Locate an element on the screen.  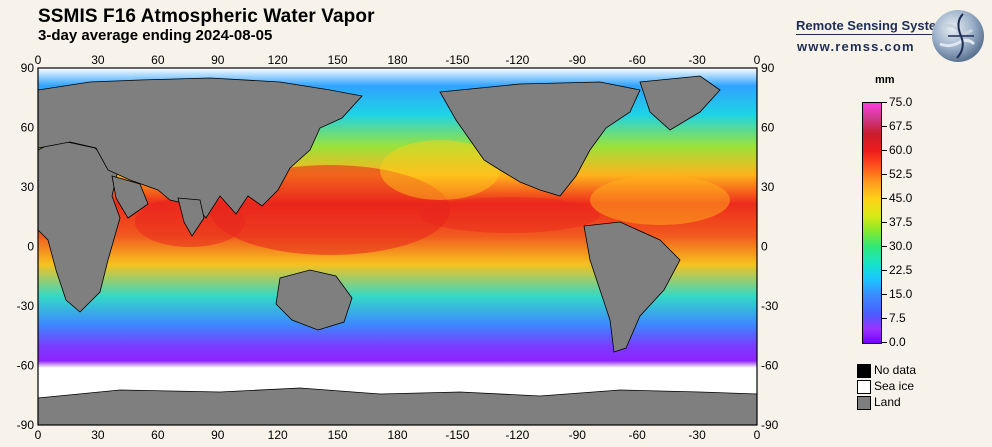
land-eurasia is located at coordinates (200, 148).